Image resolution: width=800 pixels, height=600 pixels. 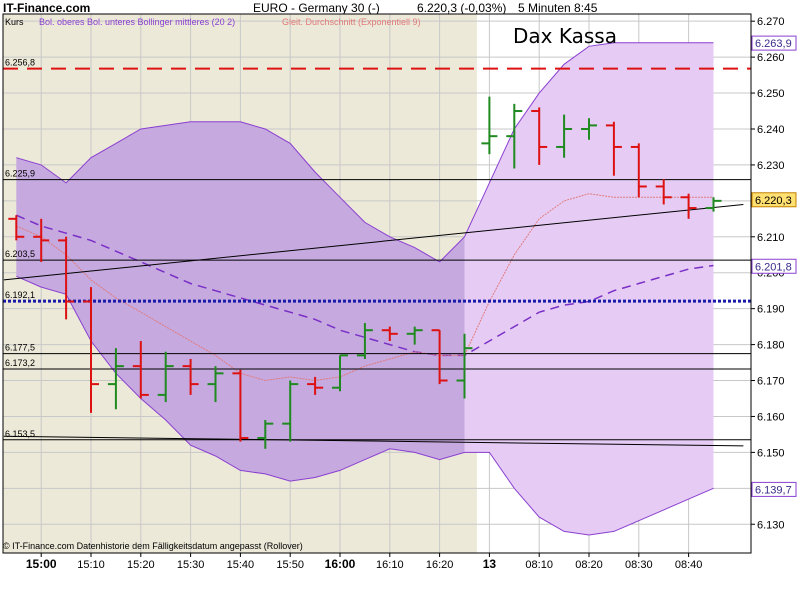 What do you see at coordinates (771, 346) in the screenshot?
I see `y-tick-label: 6.180` at bounding box center [771, 346].